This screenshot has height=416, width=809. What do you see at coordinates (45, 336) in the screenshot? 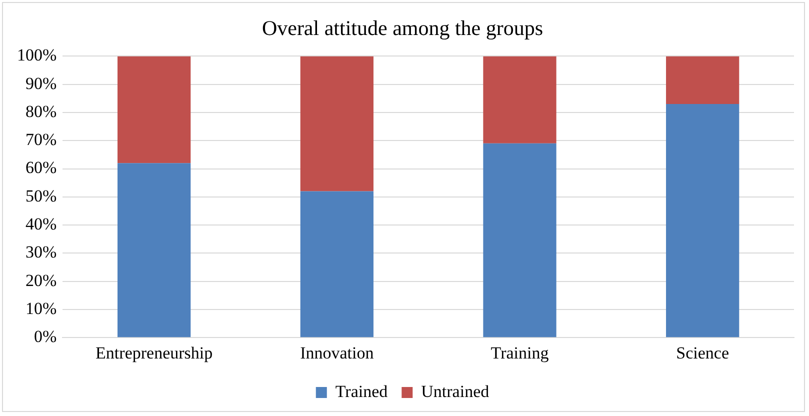
I see `y-tick-label: 0%` at bounding box center [45, 336].